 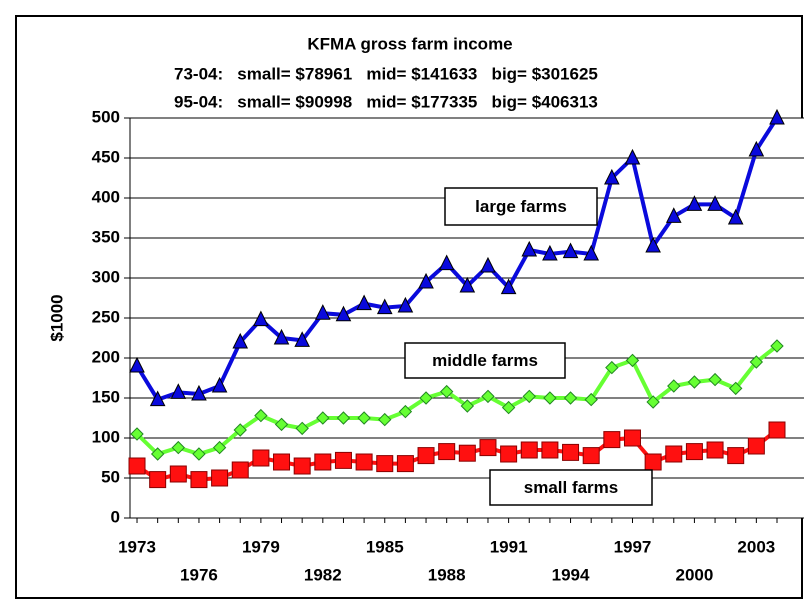 I want to click on series-label: small farms, so click(x=571, y=487).